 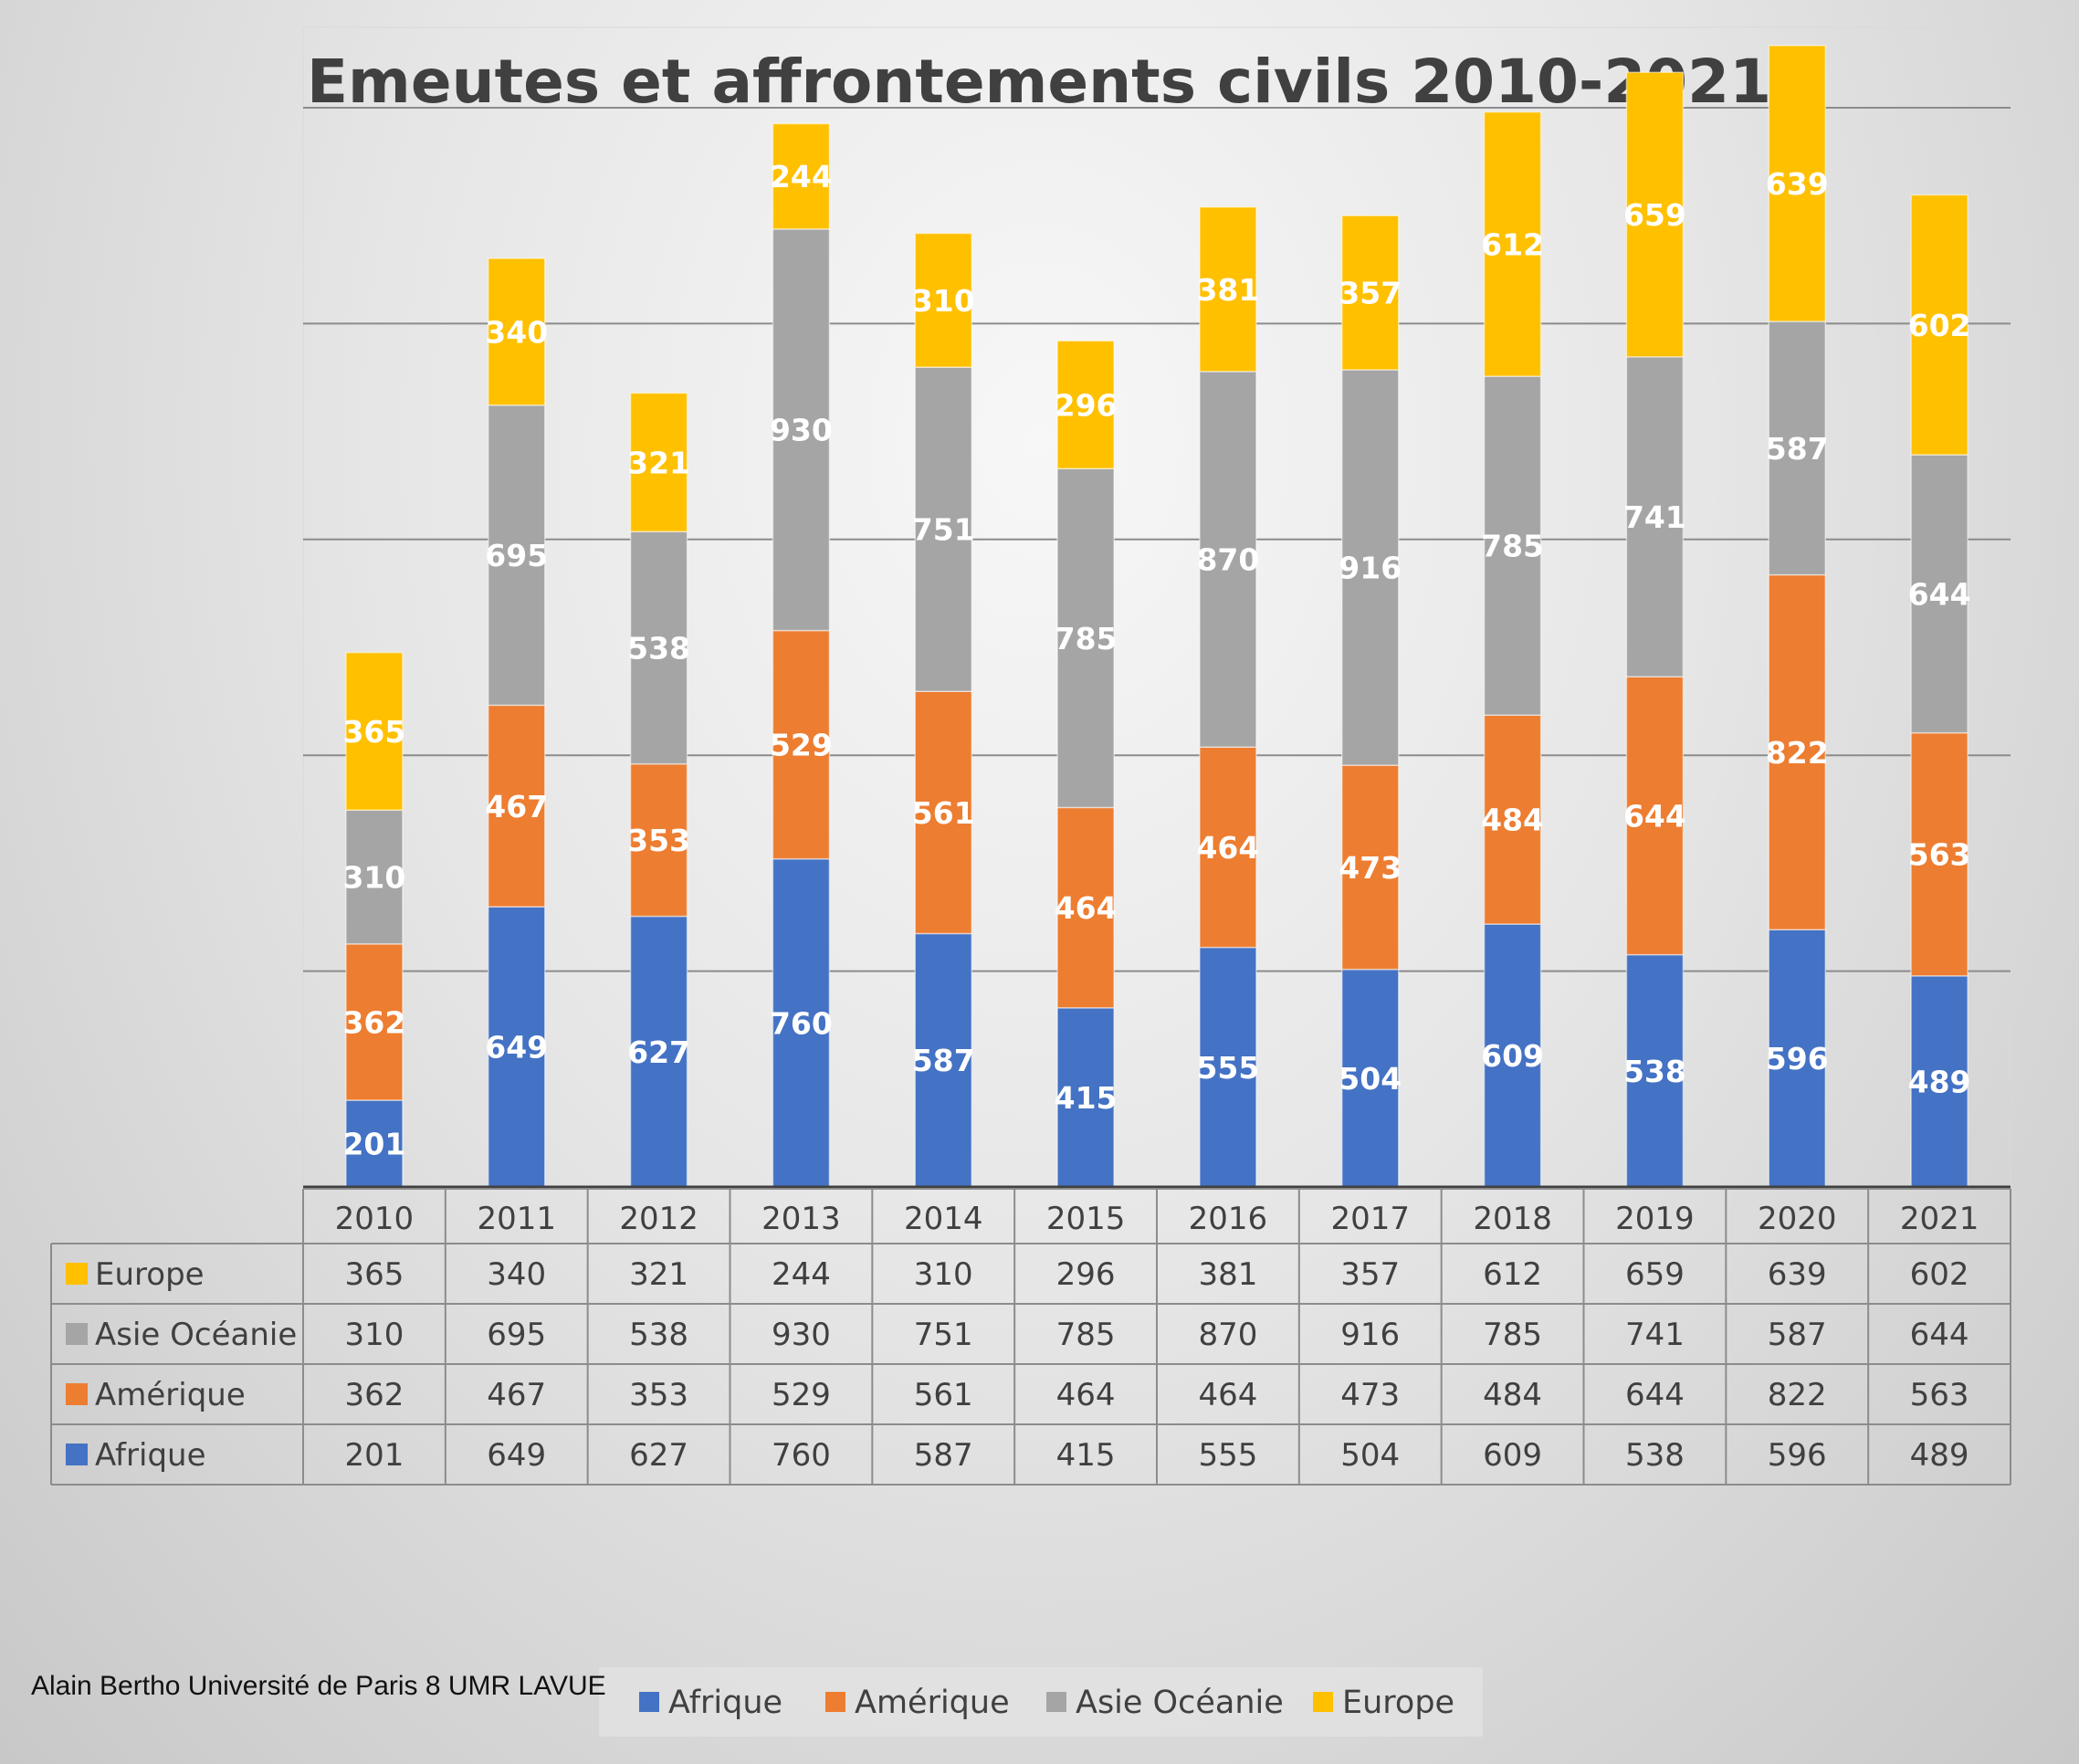 I want to click on data-label: 353, so click(x=658, y=840).